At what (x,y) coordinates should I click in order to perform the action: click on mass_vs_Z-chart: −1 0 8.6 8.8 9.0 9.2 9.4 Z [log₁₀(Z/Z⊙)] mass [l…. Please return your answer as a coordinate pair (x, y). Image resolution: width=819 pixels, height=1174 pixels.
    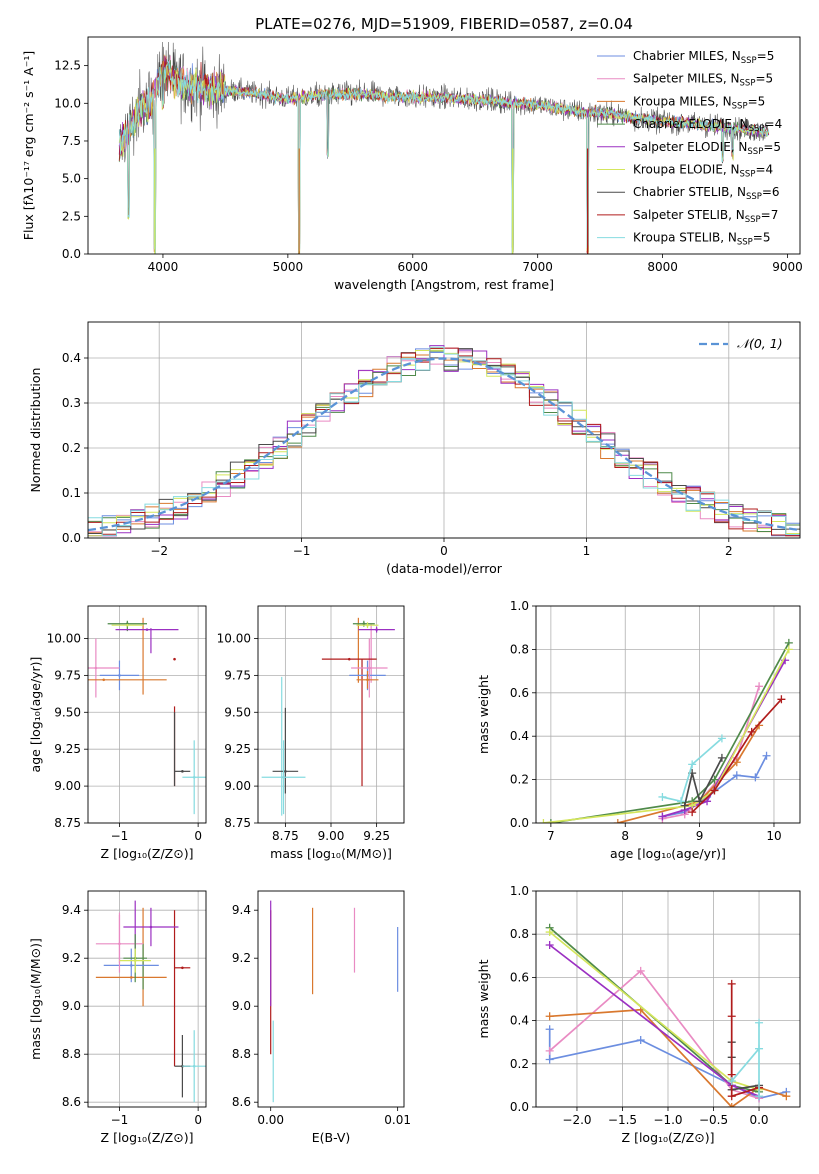
    Looking at the image, I should click on (117, 1017).